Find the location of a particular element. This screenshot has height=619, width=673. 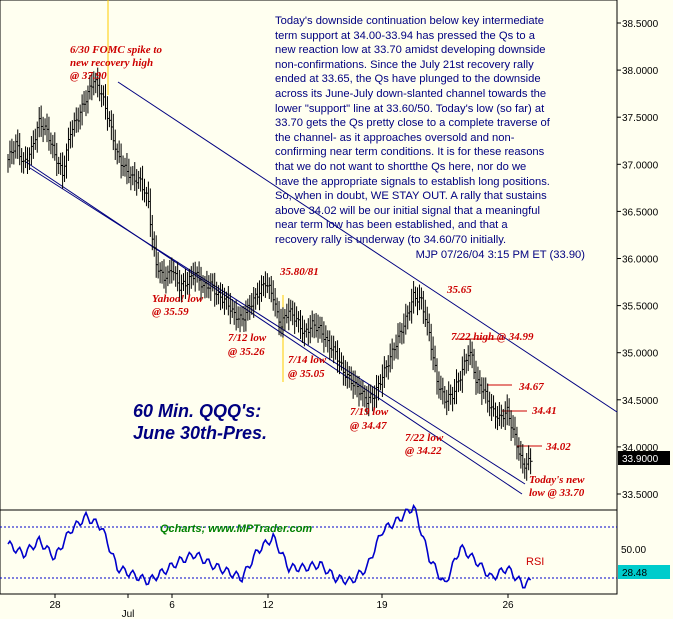

time-tick-label: Jul is located at coordinates (128, 614).